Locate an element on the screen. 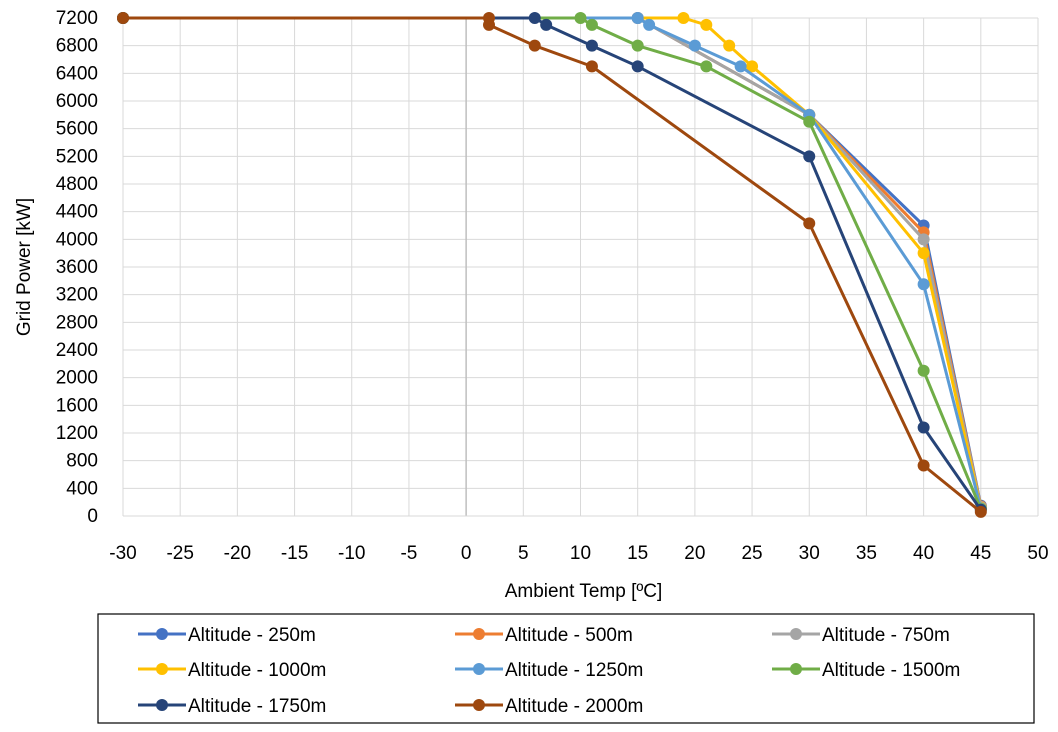  y-tick-label: 6000 is located at coordinates (77, 101).